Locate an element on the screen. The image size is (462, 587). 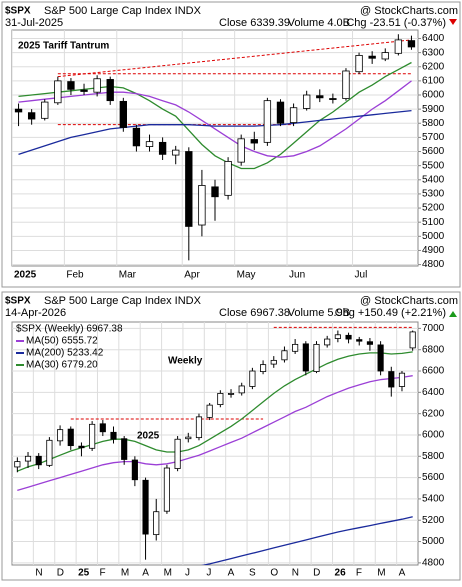
legend-entry: $SPX (Weekly) 6967.38 is located at coordinates (69, 329).